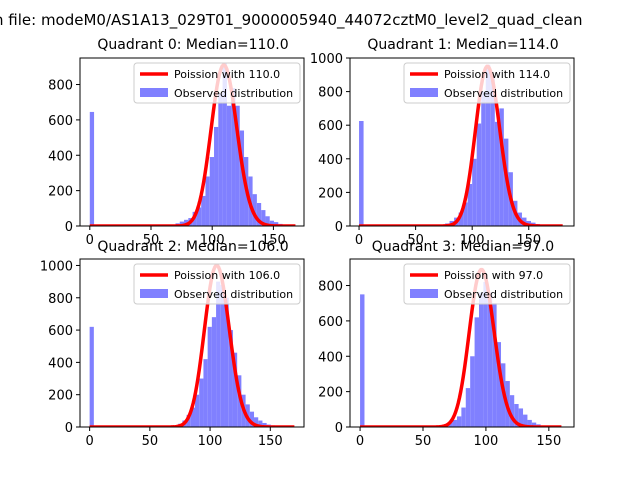 The width and height of the screenshot is (640, 480). Describe the element at coordinates (461, 145) in the screenshot. I see `quadrant-1-plot-area` at that location.